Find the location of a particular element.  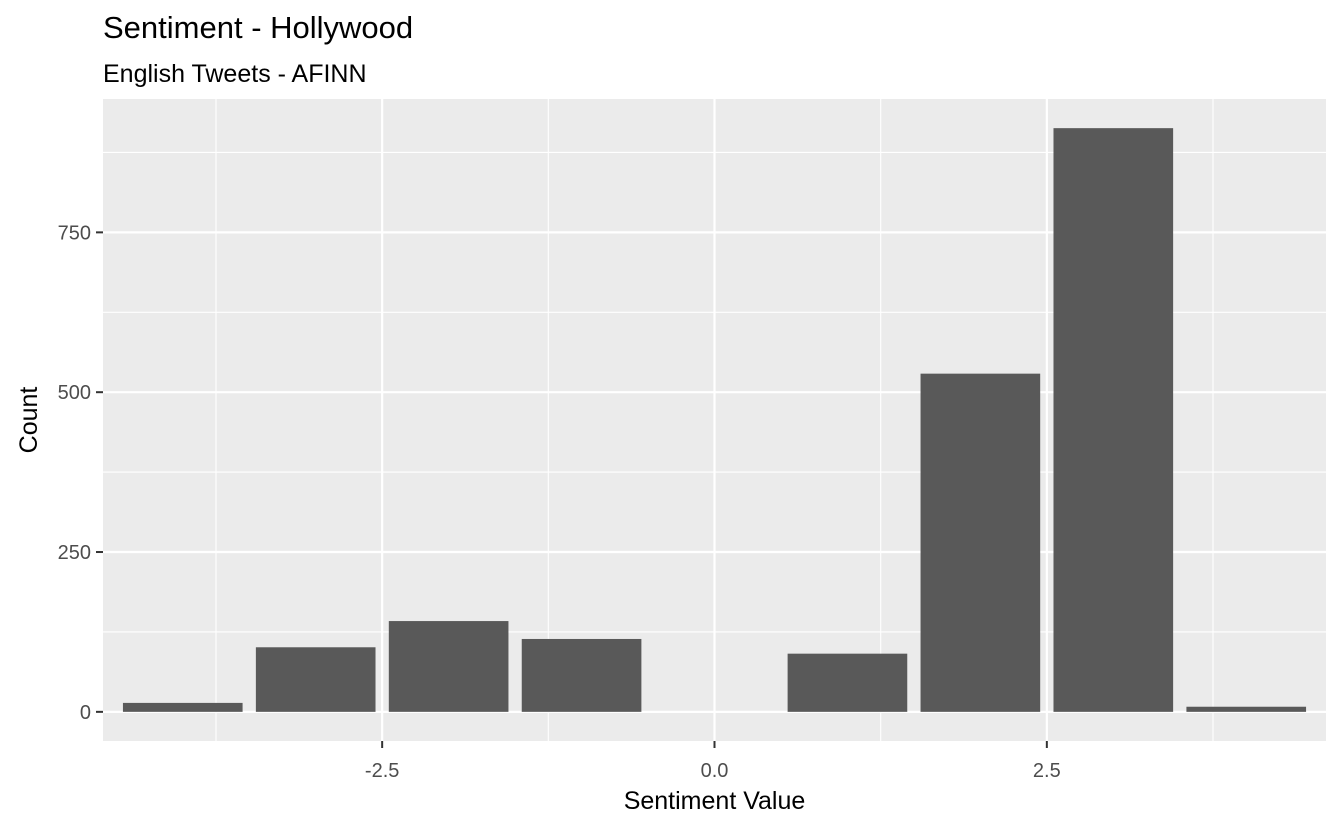

x-axis: -2.5 0.0 2.5 is located at coordinates (713, 761).